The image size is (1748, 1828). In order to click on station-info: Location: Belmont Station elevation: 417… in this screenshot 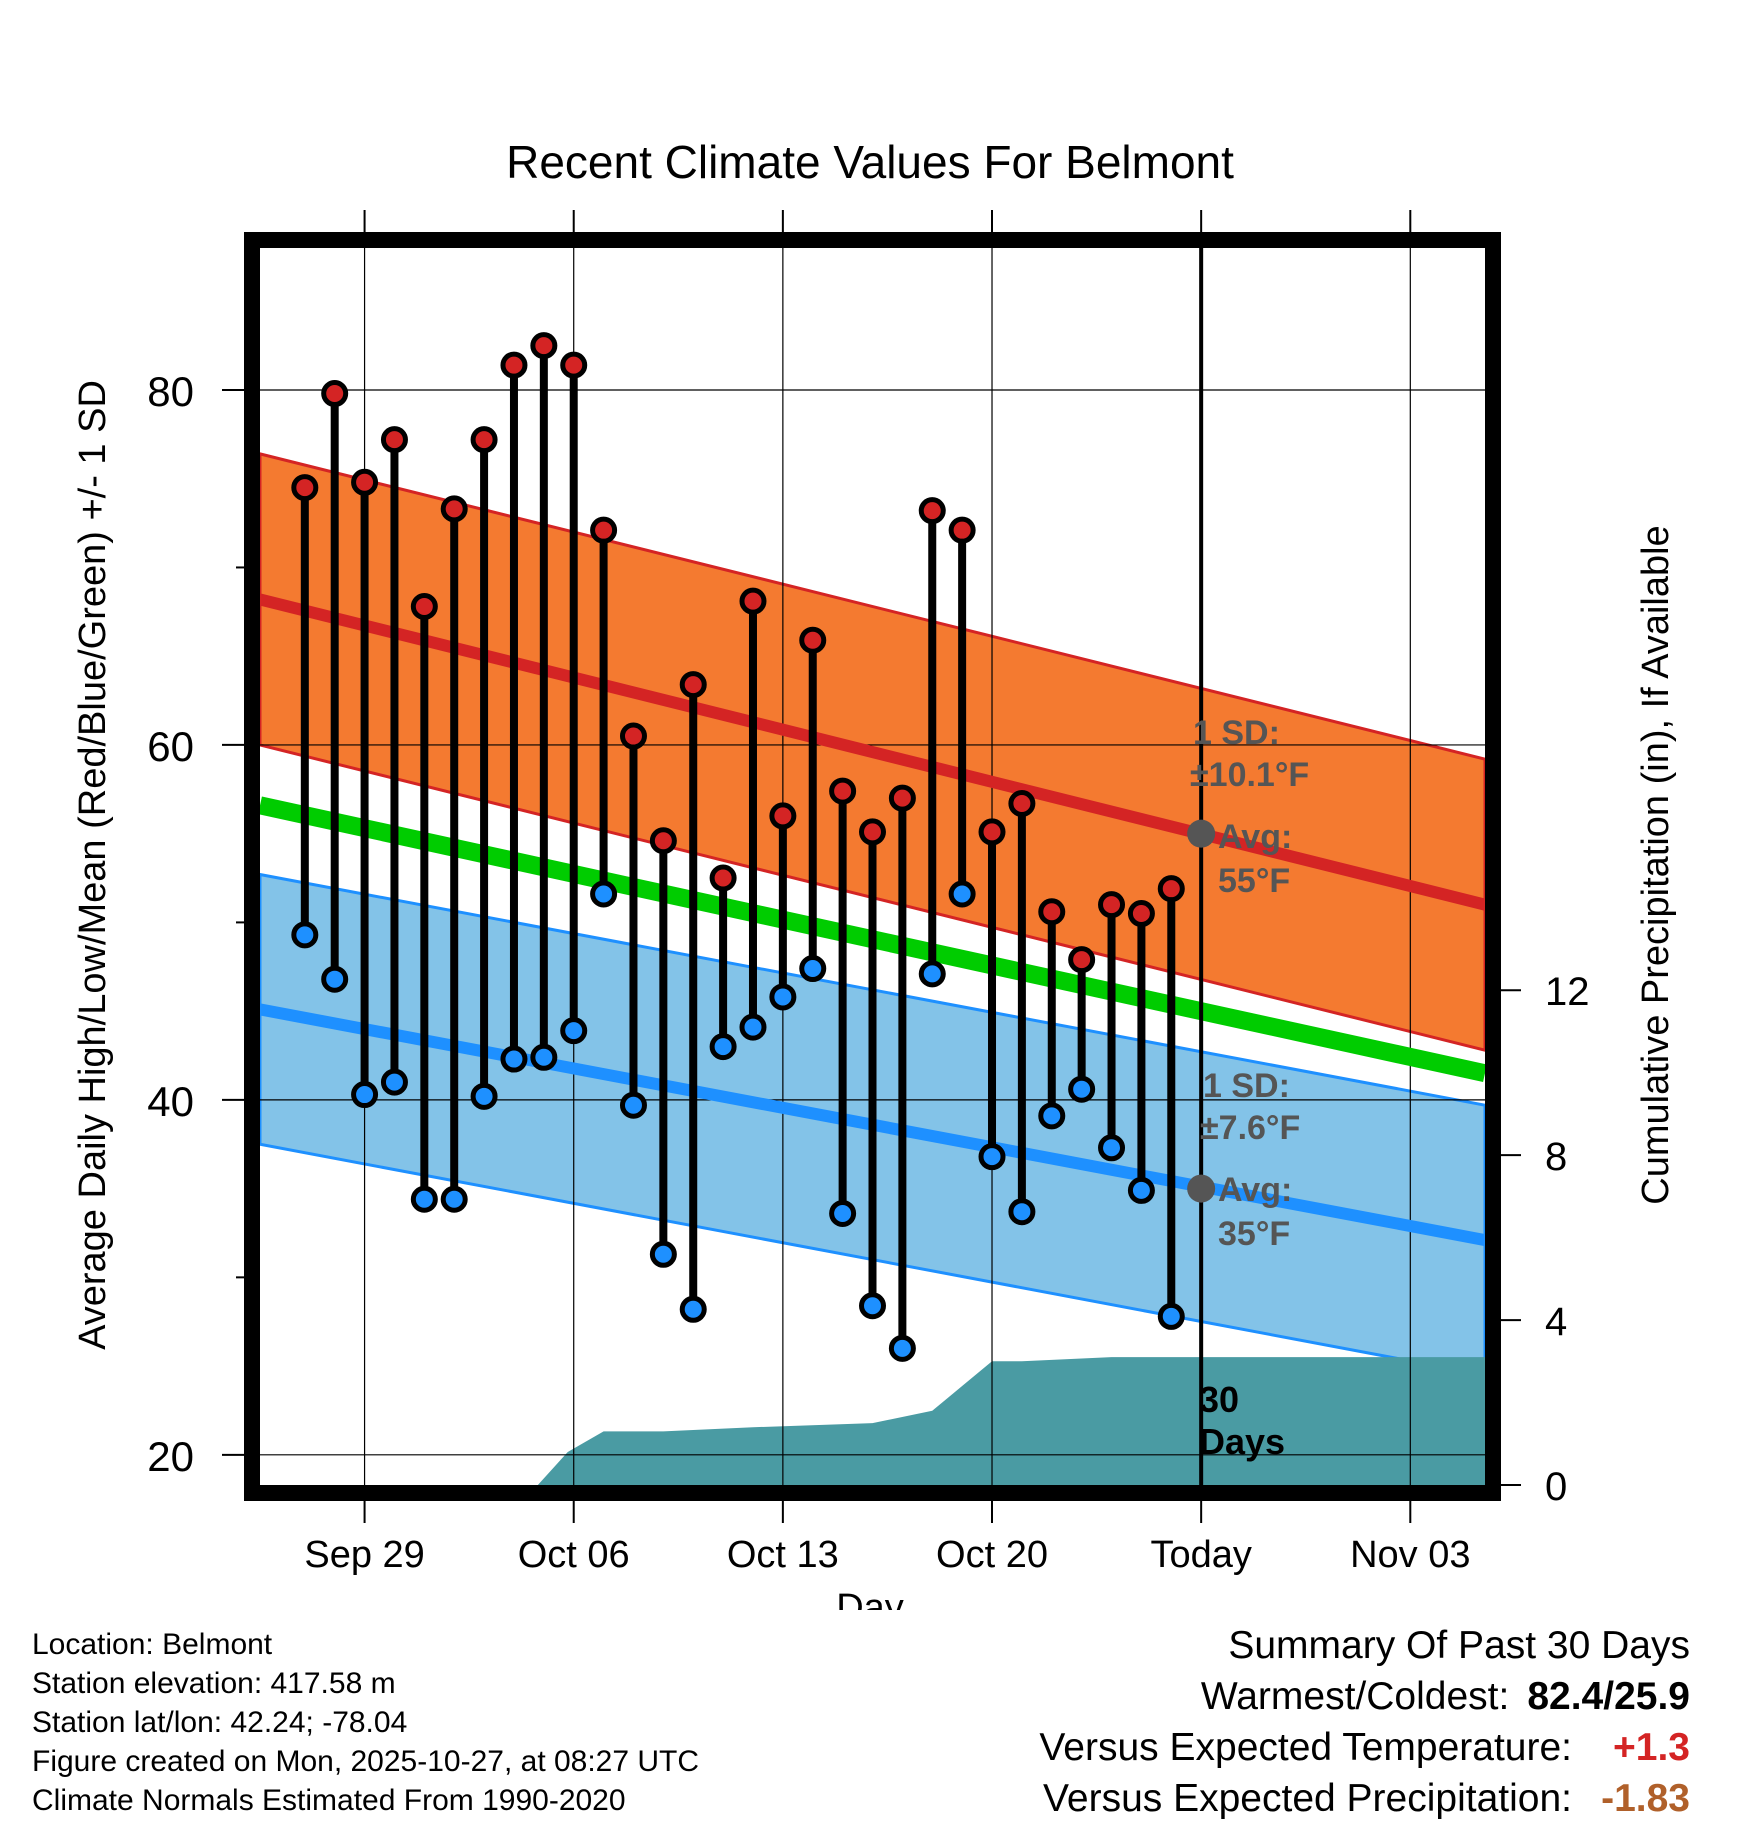, I will do `click(365, 1722)`.